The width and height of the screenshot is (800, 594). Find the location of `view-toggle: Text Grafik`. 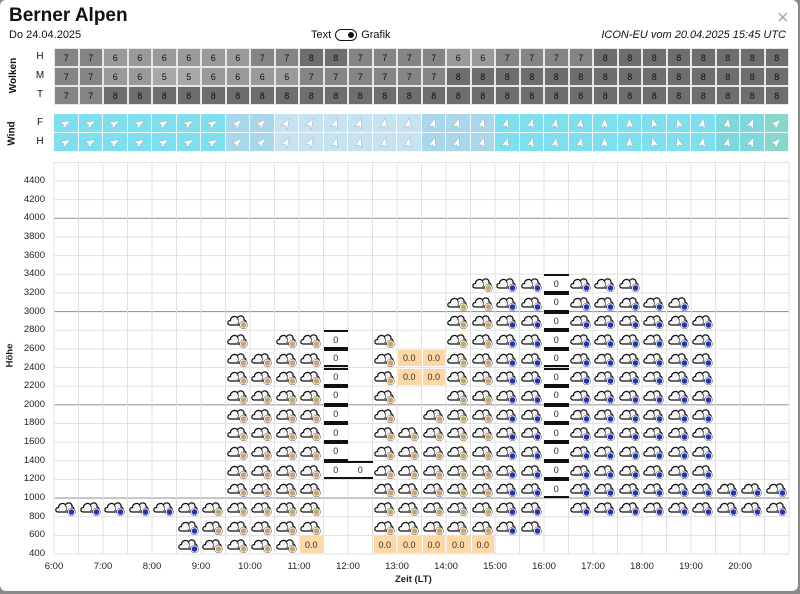

view-toggle: Text Grafik is located at coordinates (351, 35).